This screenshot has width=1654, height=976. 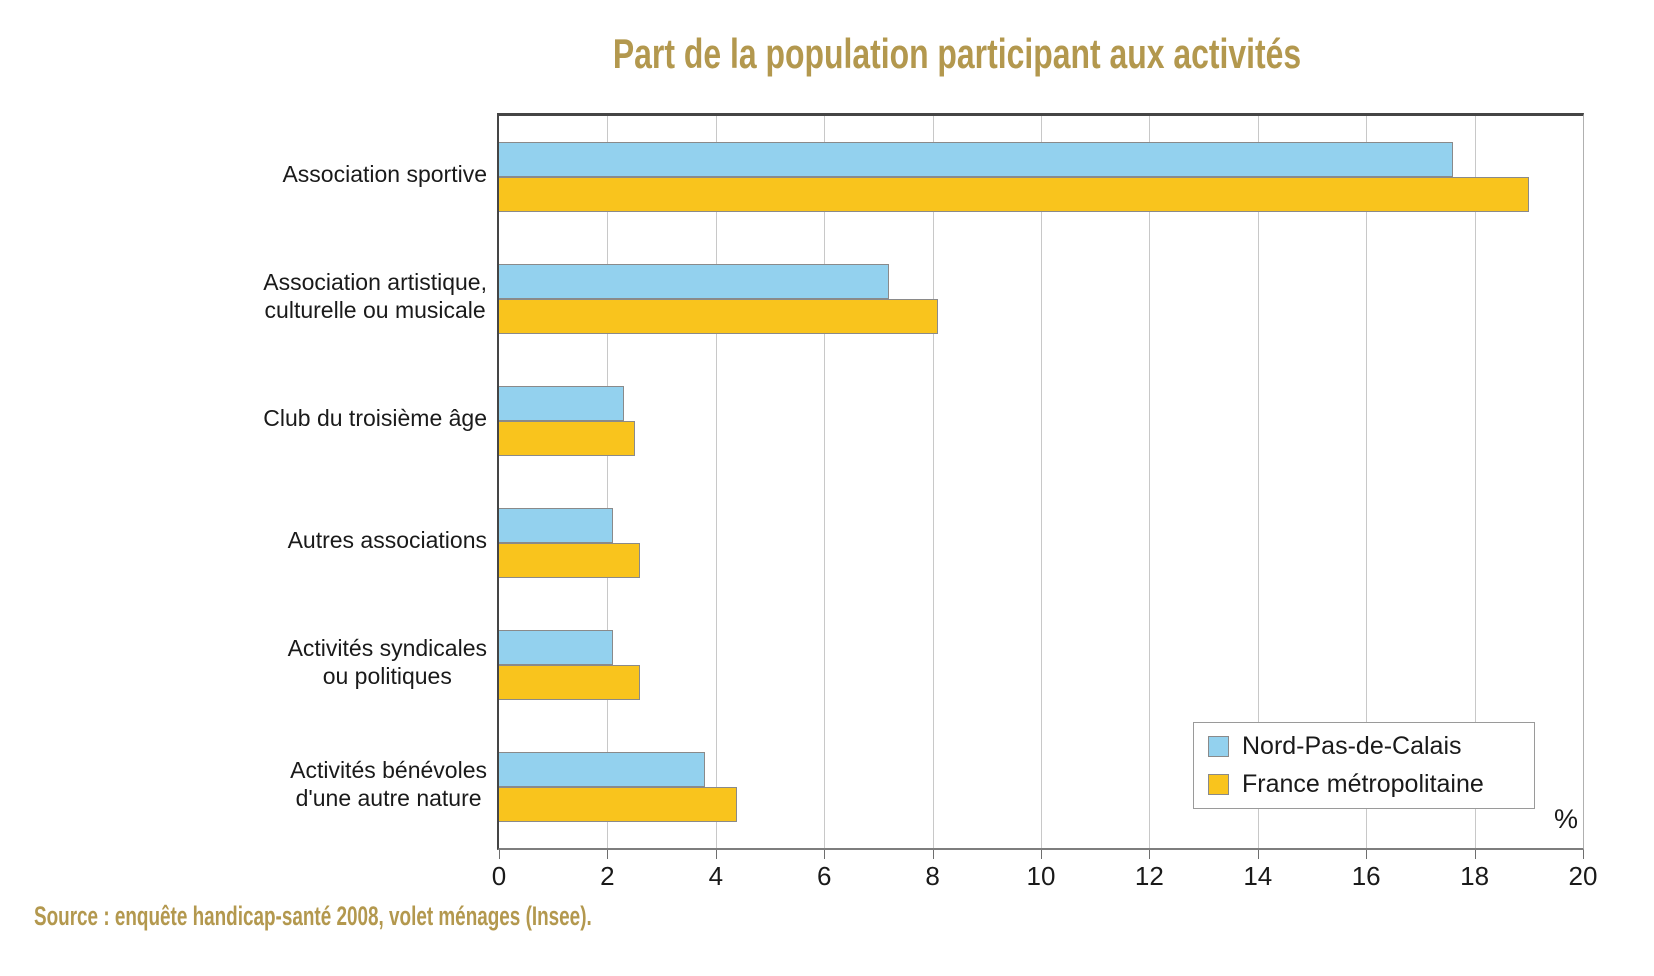 I want to click on category-label: Activités syndicales ou politiques, so click(x=387, y=662).